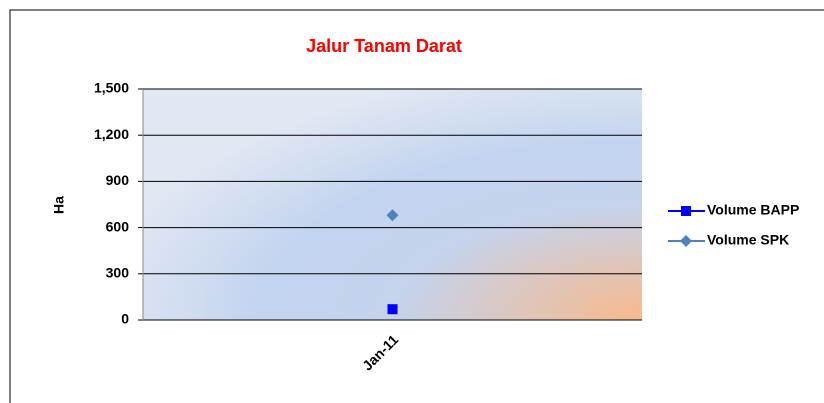 Image resolution: width=824 pixels, height=403 pixels. I want to click on chart-title: Jalur Tanam Darat, so click(384, 46).